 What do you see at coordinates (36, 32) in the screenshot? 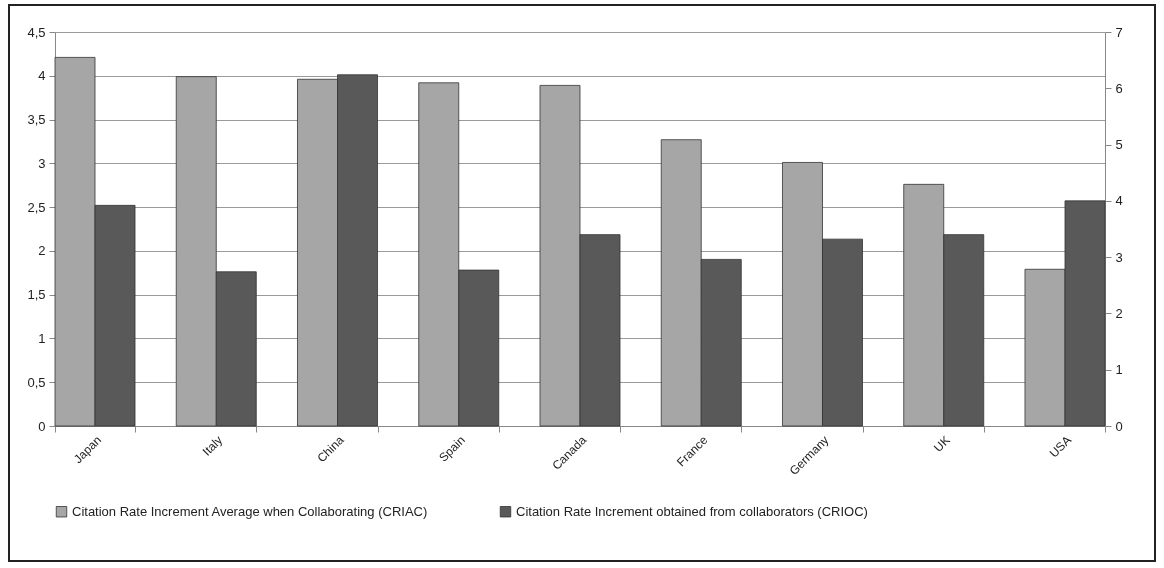
I see `y-tick-label: 4,5` at bounding box center [36, 32].